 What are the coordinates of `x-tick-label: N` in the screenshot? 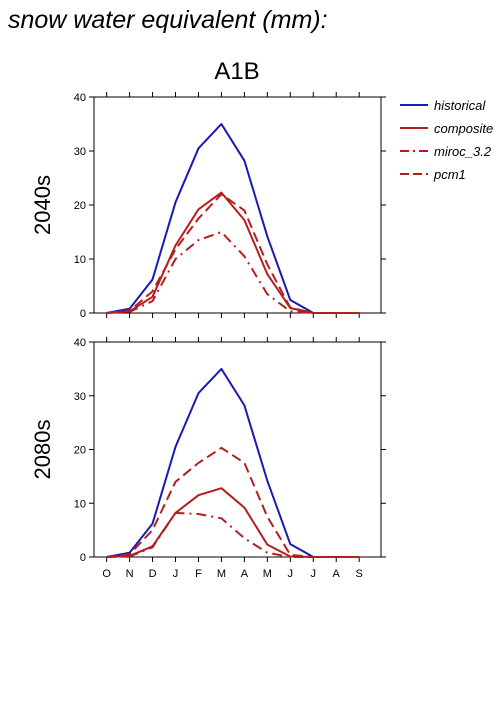 It's located at (130, 574).